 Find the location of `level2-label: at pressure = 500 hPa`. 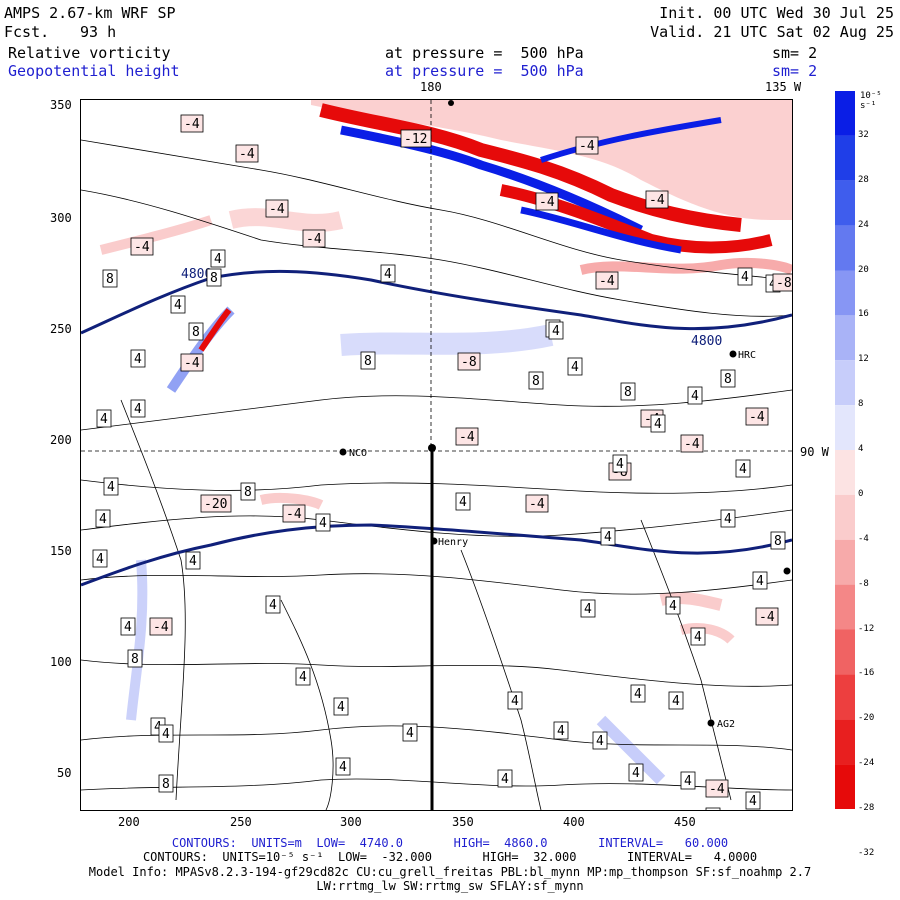

level2-label: at pressure = 500 hPa is located at coordinates (484, 71).